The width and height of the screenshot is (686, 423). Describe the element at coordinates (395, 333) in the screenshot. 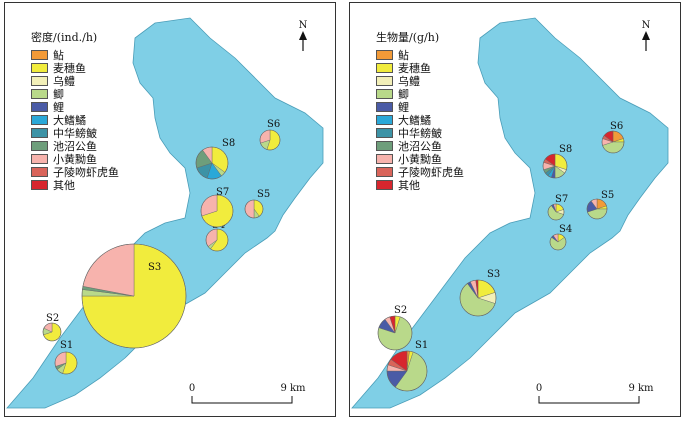

I see `pie-s2` at that location.